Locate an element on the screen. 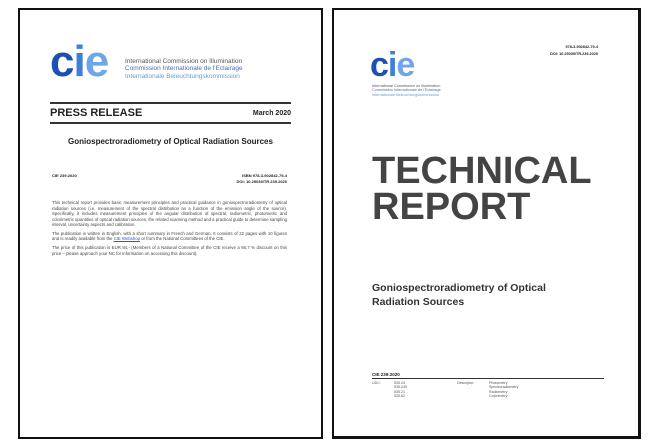  udc-list: 535.24 535.245 535.21 535.62 is located at coordinates (400, 390).